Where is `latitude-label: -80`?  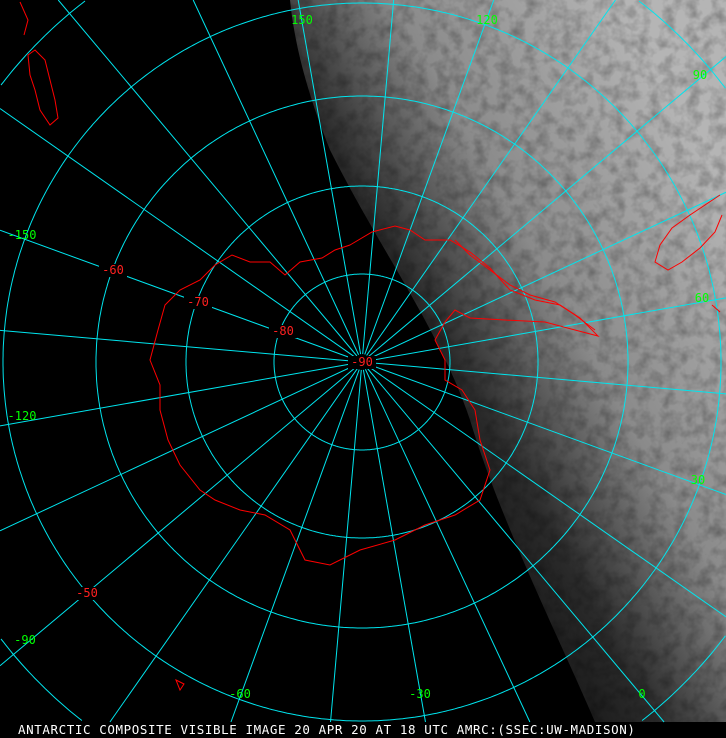 latitude-label: -80 is located at coordinates (283, 331).